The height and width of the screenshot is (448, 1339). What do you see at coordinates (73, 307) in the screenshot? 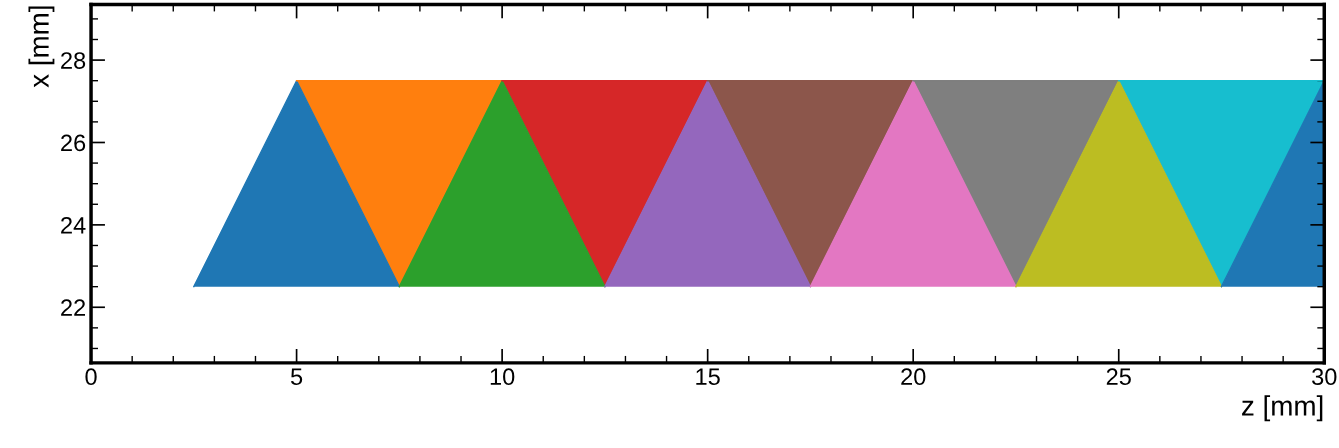
I see `y-tick-label: 22` at bounding box center [73, 307].